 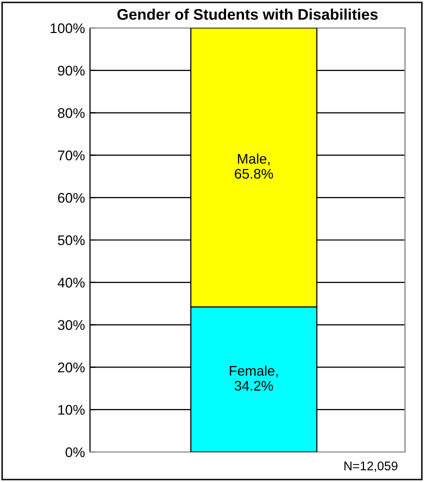 What do you see at coordinates (71, 283) in the screenshot?
I see `y-tick-label: 40%` at bounding box center [71, 283].